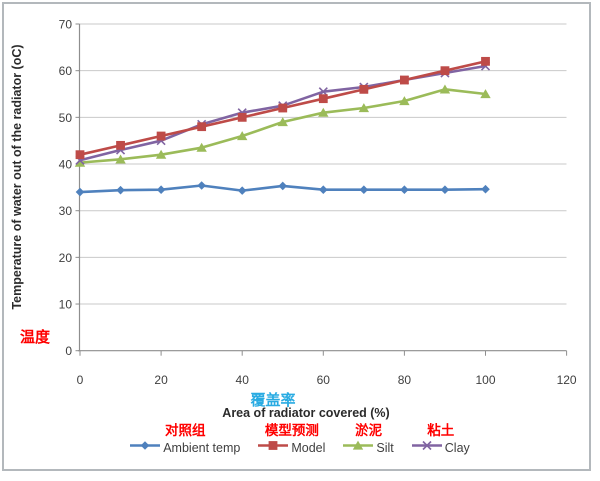  Describe the element at coordinates (567, 380) in the screenshot. I see `x-tick-label: 120` at that location.